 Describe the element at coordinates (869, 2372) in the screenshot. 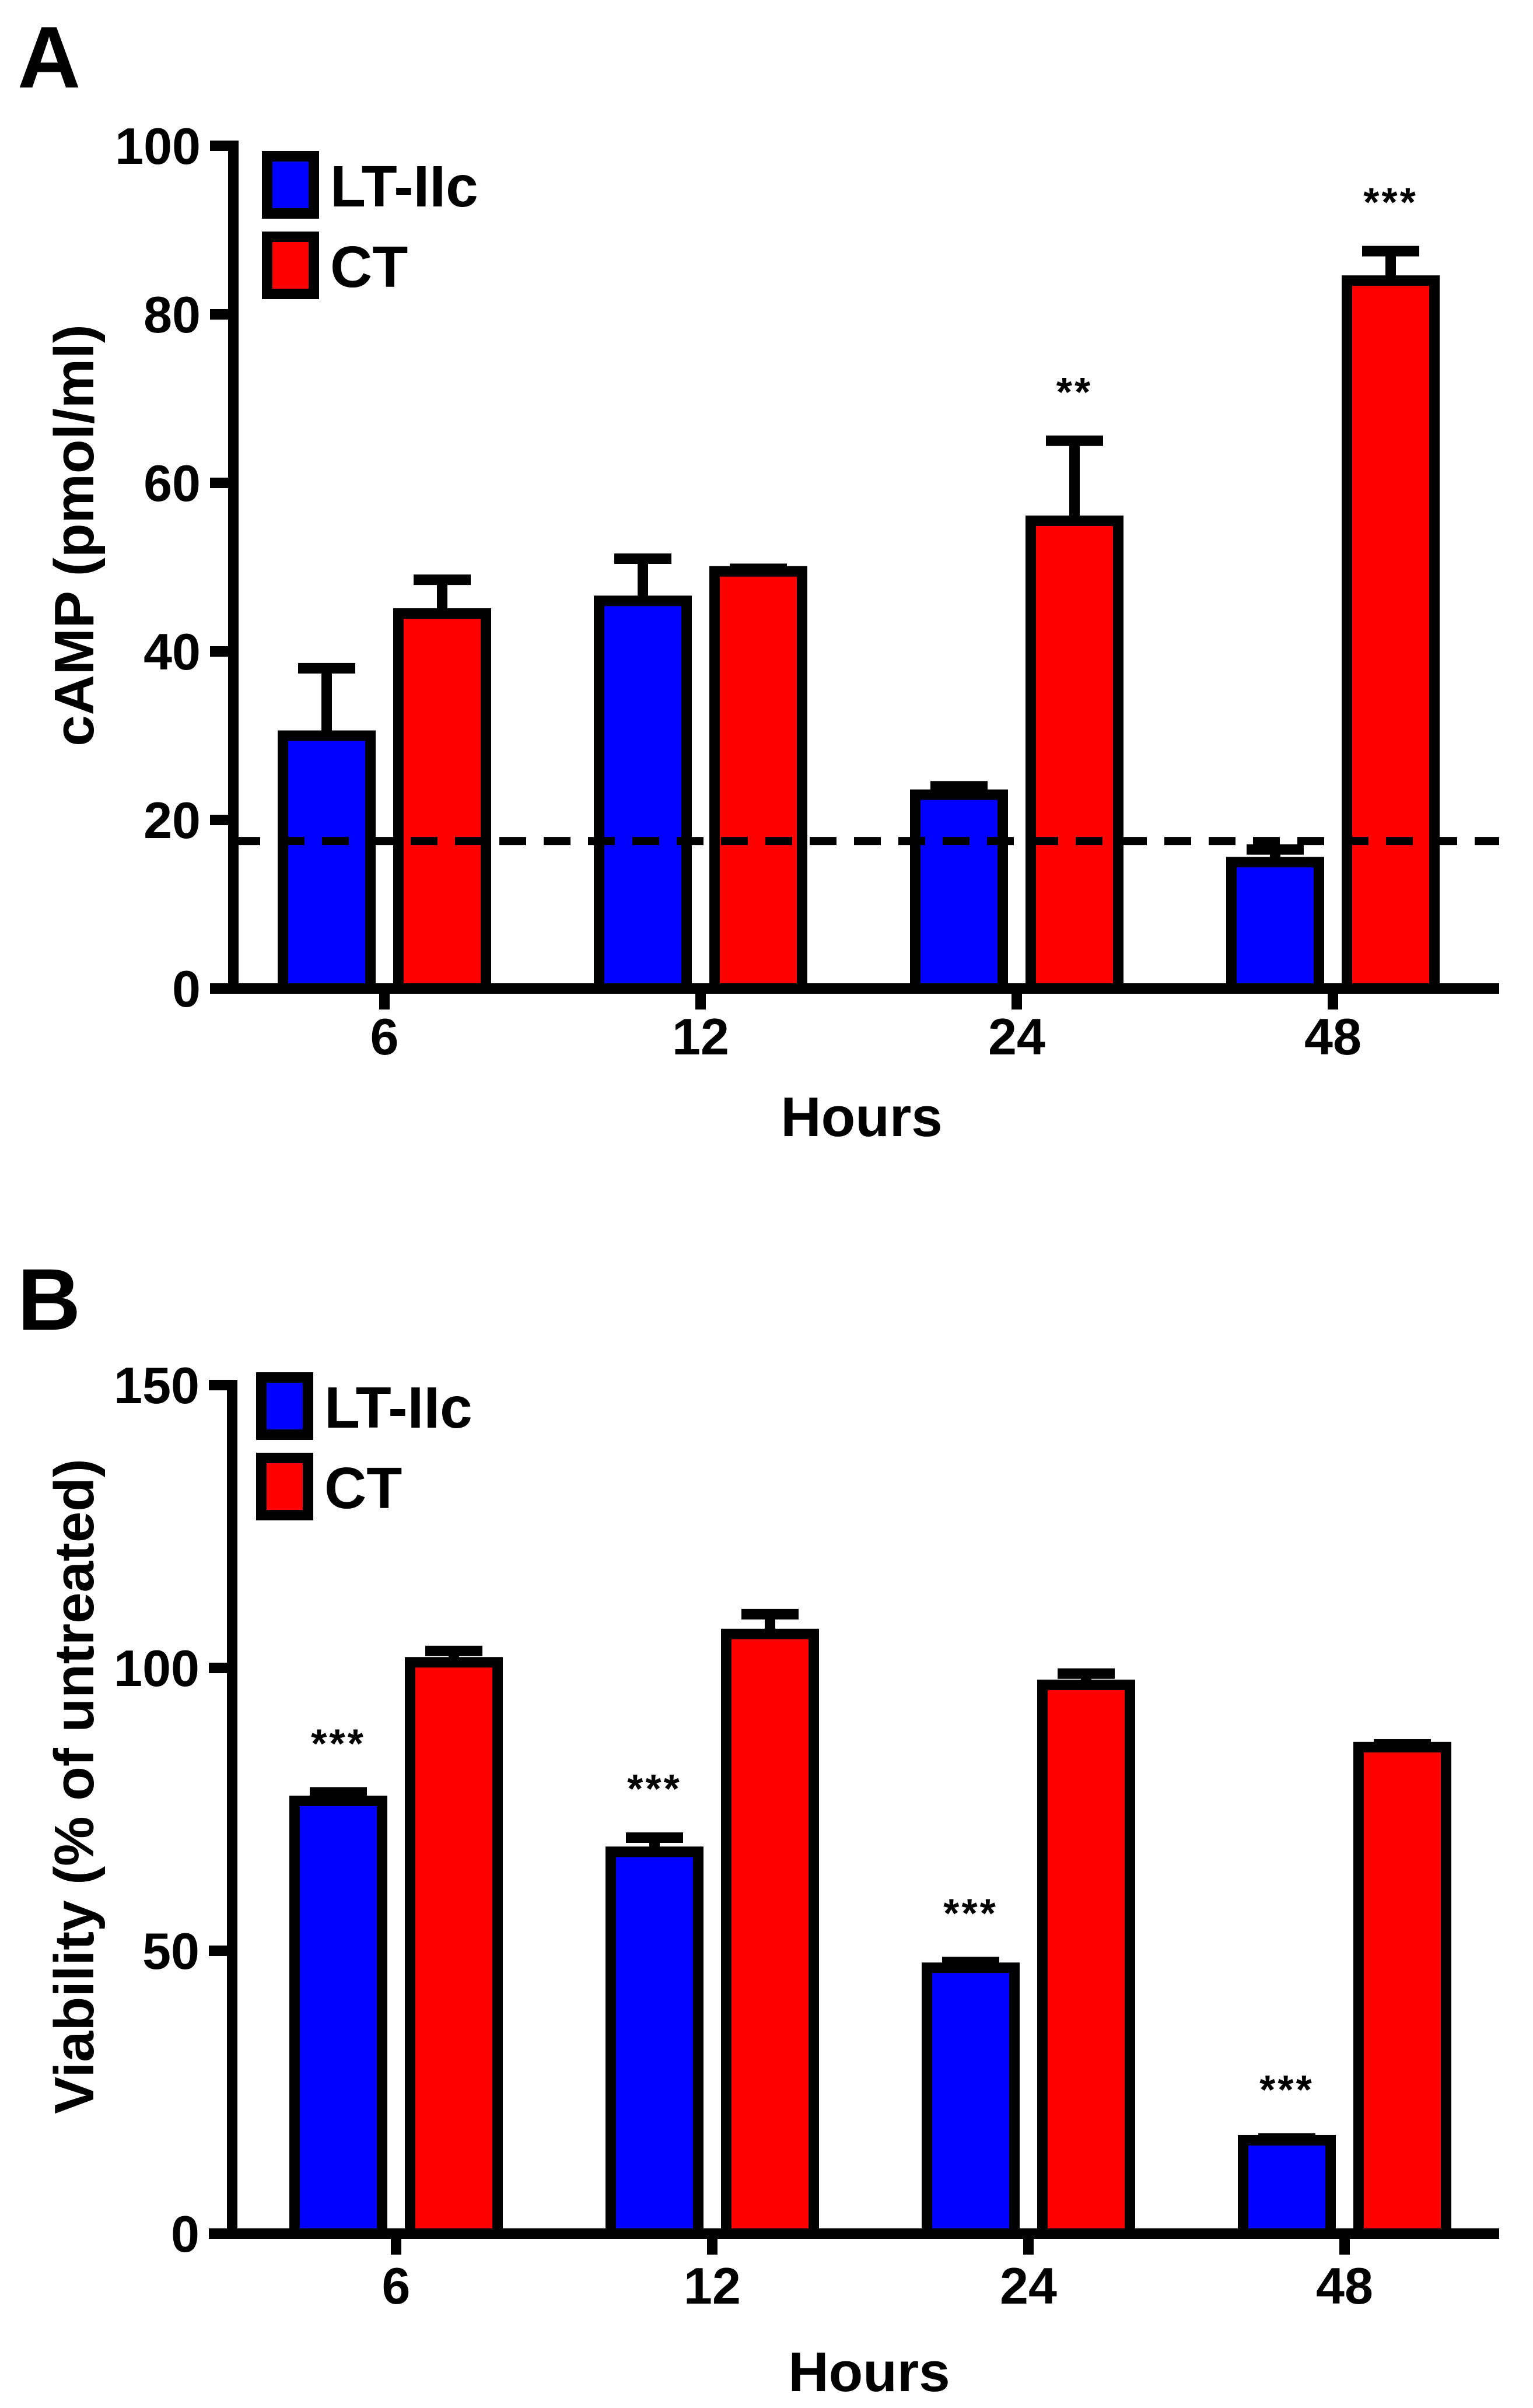

I see `panel-b-x-axis-title: Hours` at that location.